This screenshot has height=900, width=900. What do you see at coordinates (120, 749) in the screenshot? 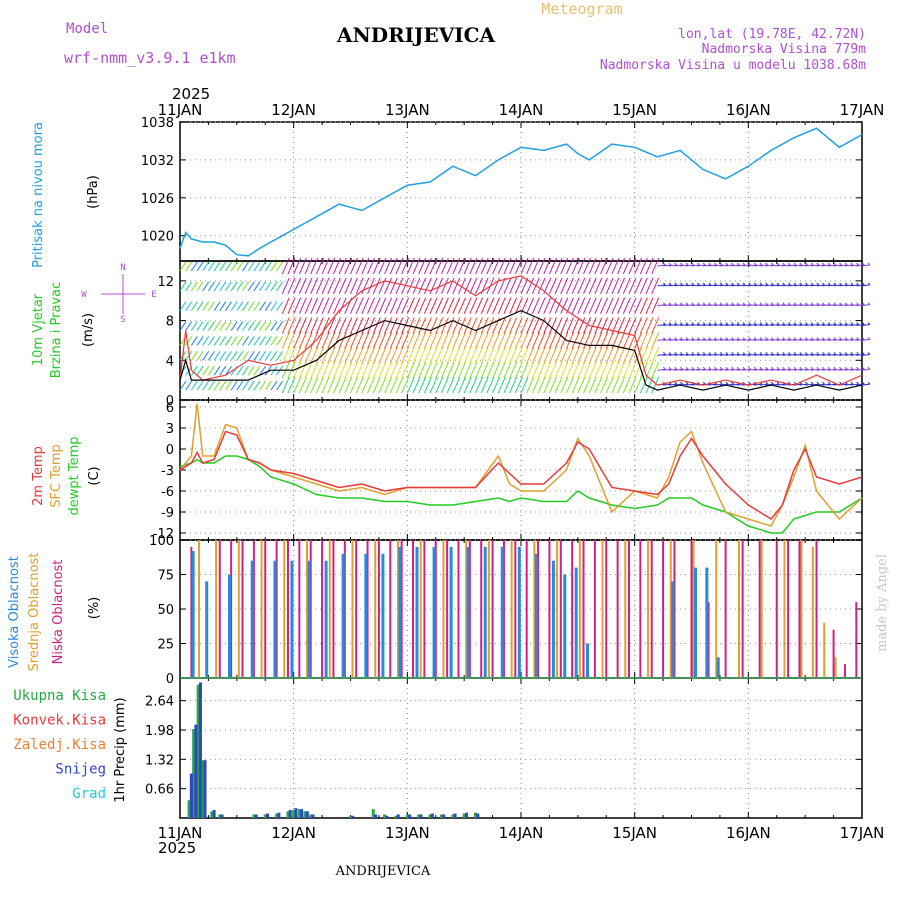
I see `precip-unit: 1hr Precip (mm)` at bounding box center [120, 749].